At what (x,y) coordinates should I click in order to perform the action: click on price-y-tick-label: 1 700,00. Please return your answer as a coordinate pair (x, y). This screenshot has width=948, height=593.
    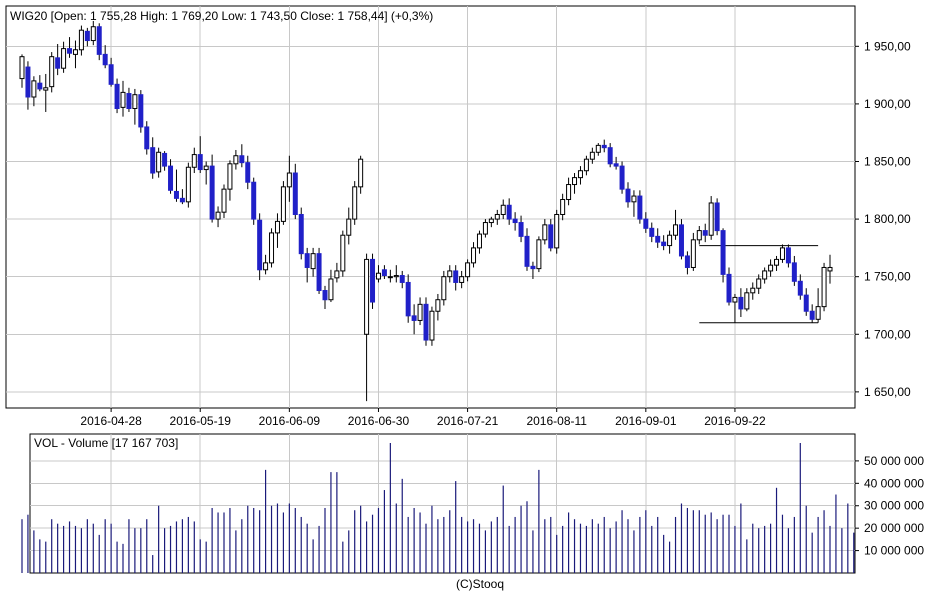
    Looking at the image, I should click on (887, 334).